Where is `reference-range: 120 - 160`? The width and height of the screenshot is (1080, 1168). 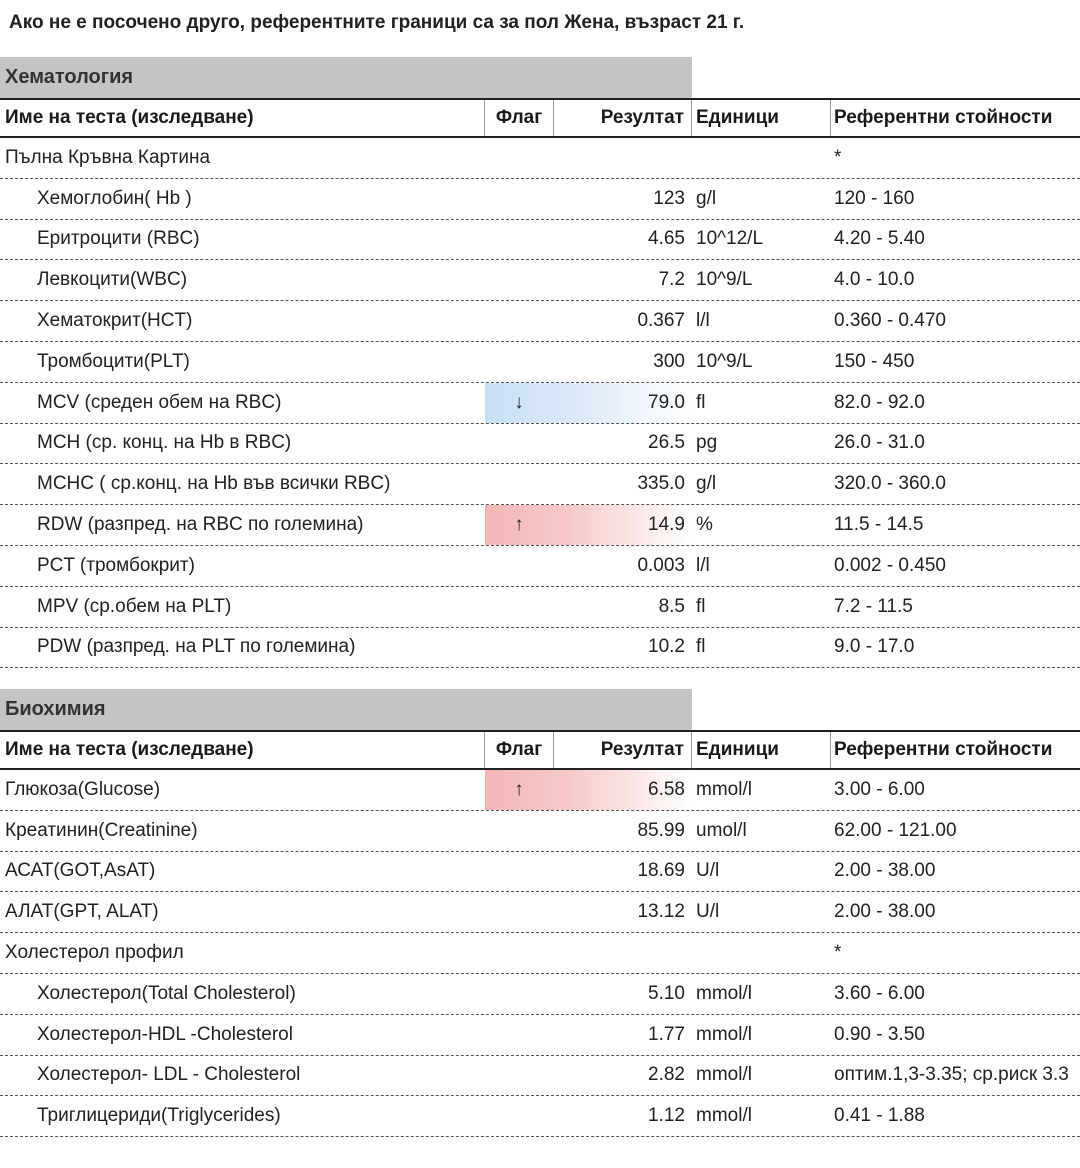 reference-range: 120 - 160 is located at coordinates (874, 198).